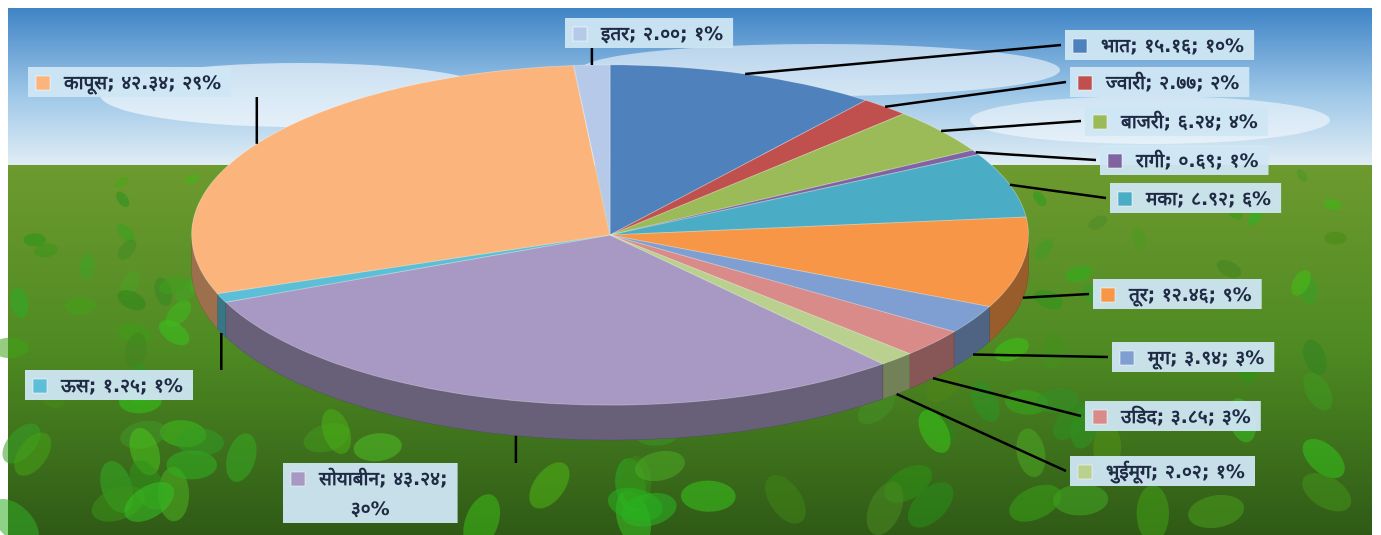 The width and height of the screenshot is (1381, 535). What do you see at coordinates (1011, 126) in the screenshot?
I see `leader-line-बाजरी` at bounding box center [1011, 126].